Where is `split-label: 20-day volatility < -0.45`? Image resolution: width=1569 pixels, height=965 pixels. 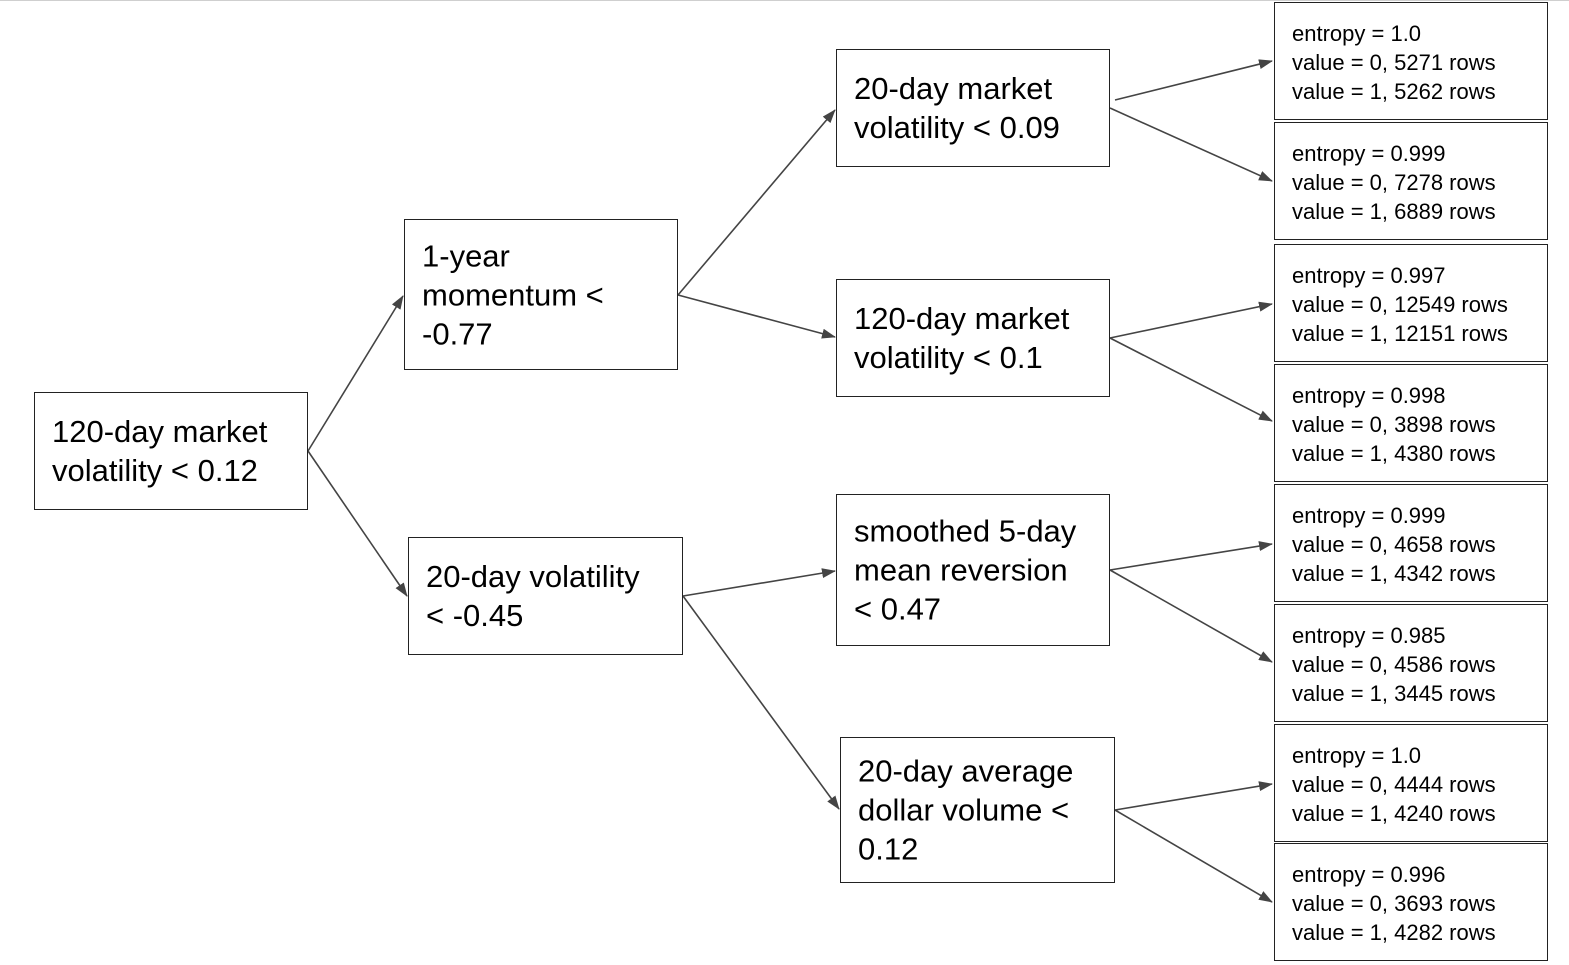
split-label: 20-day volatility < -0.45 is located at coordinates (533, 596).